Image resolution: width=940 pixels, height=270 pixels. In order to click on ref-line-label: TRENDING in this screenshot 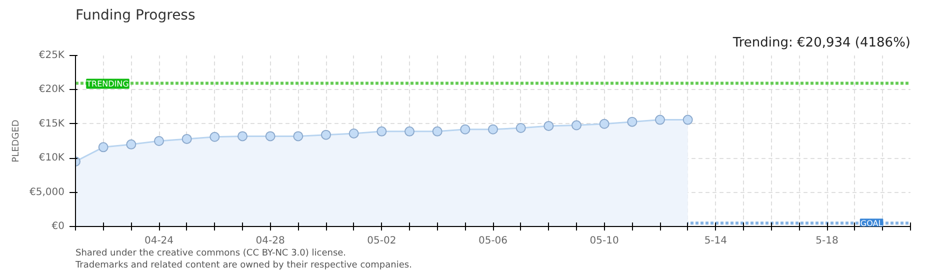, I will do `click(107, 83)`.